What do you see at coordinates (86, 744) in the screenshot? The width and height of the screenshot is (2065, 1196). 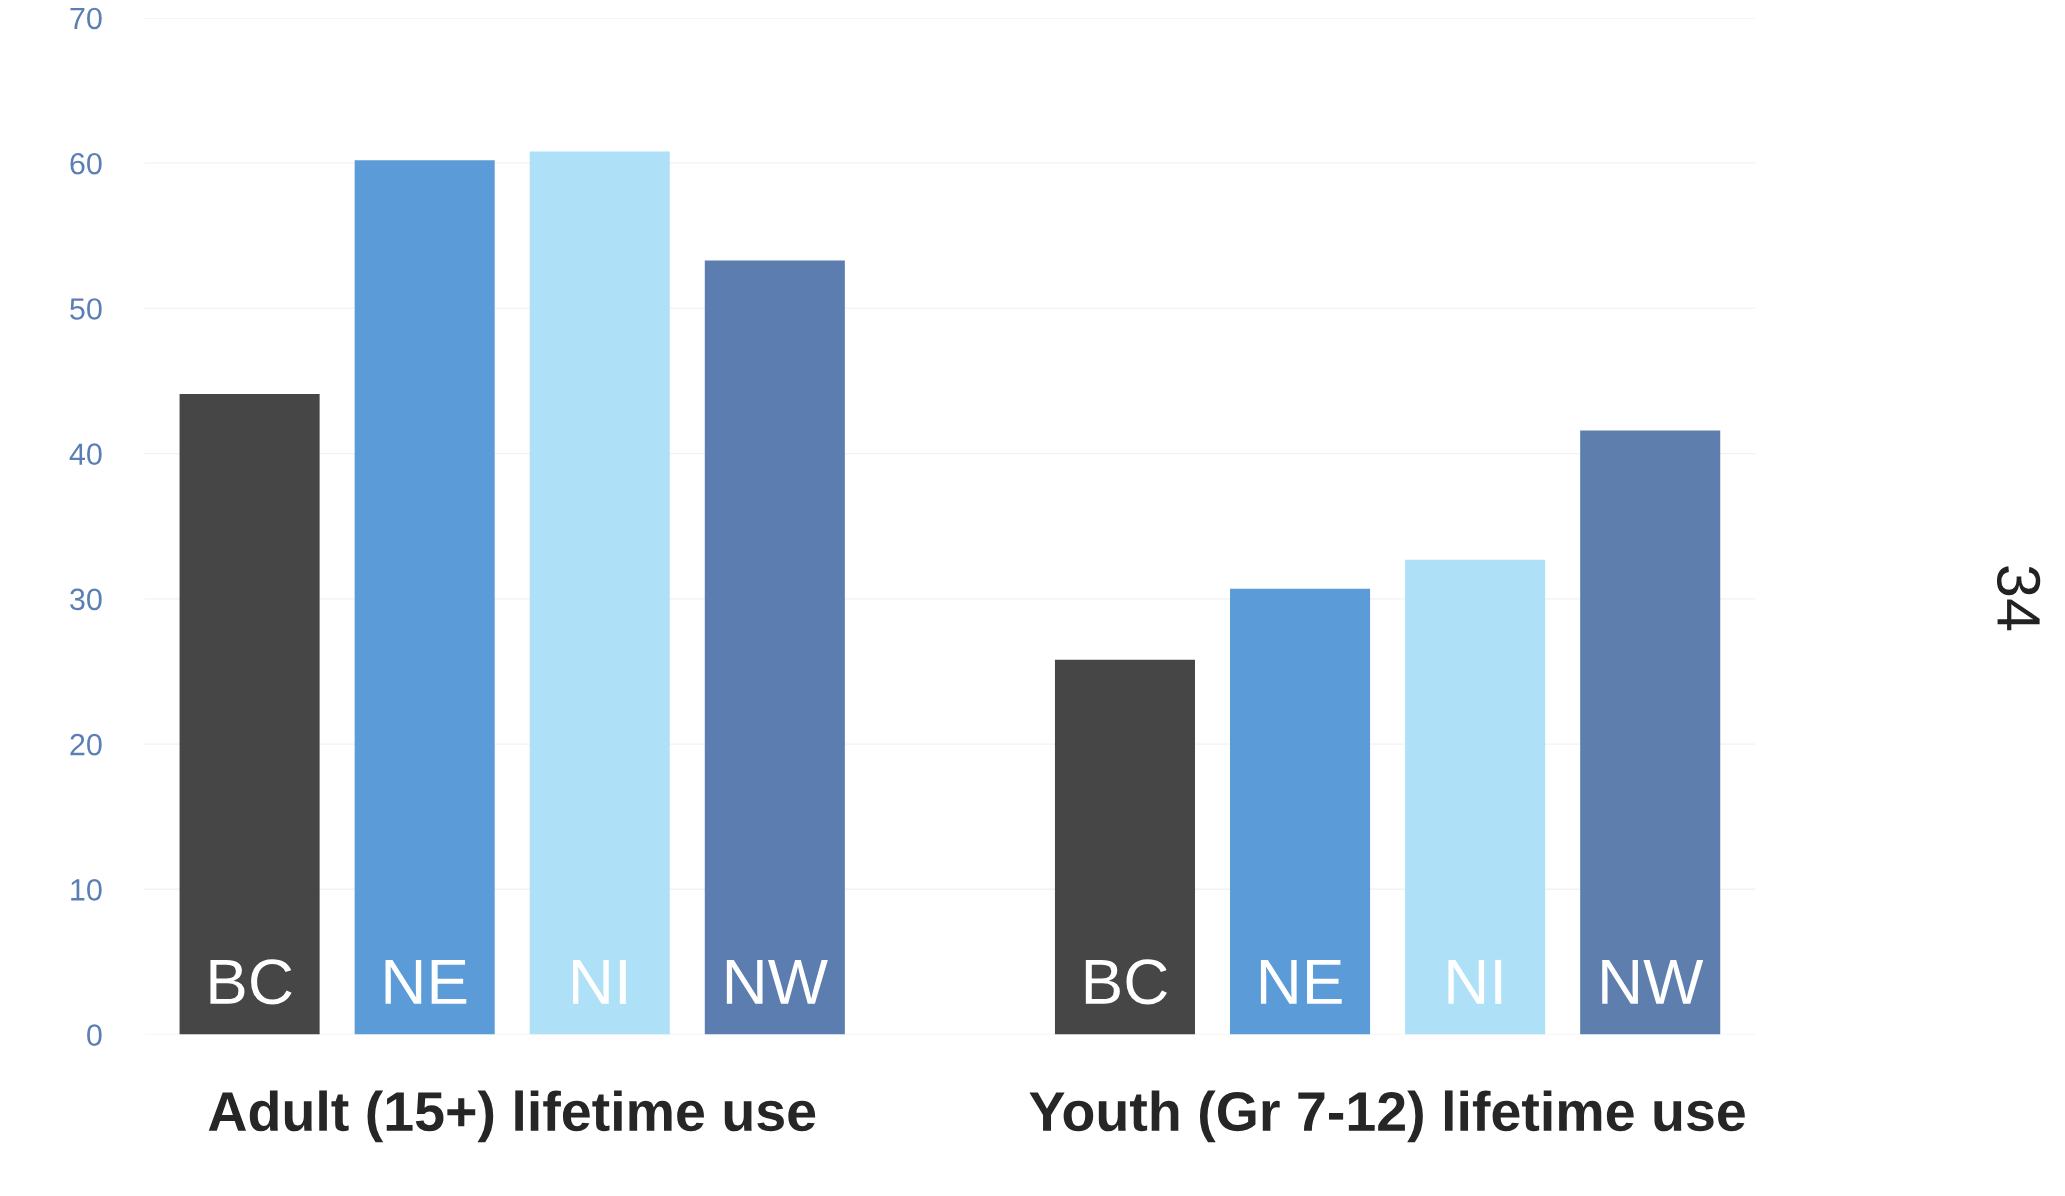 I see `y-tick-label: 20` at bounding box center [86, 744].